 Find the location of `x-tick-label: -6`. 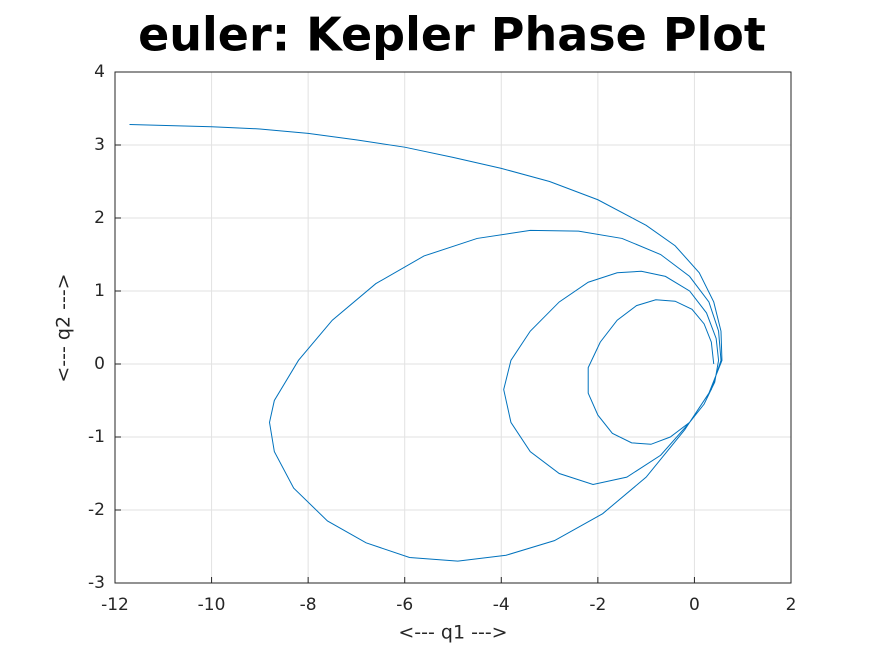

x-tick-label: -6 is located at coordinates (404, 605).